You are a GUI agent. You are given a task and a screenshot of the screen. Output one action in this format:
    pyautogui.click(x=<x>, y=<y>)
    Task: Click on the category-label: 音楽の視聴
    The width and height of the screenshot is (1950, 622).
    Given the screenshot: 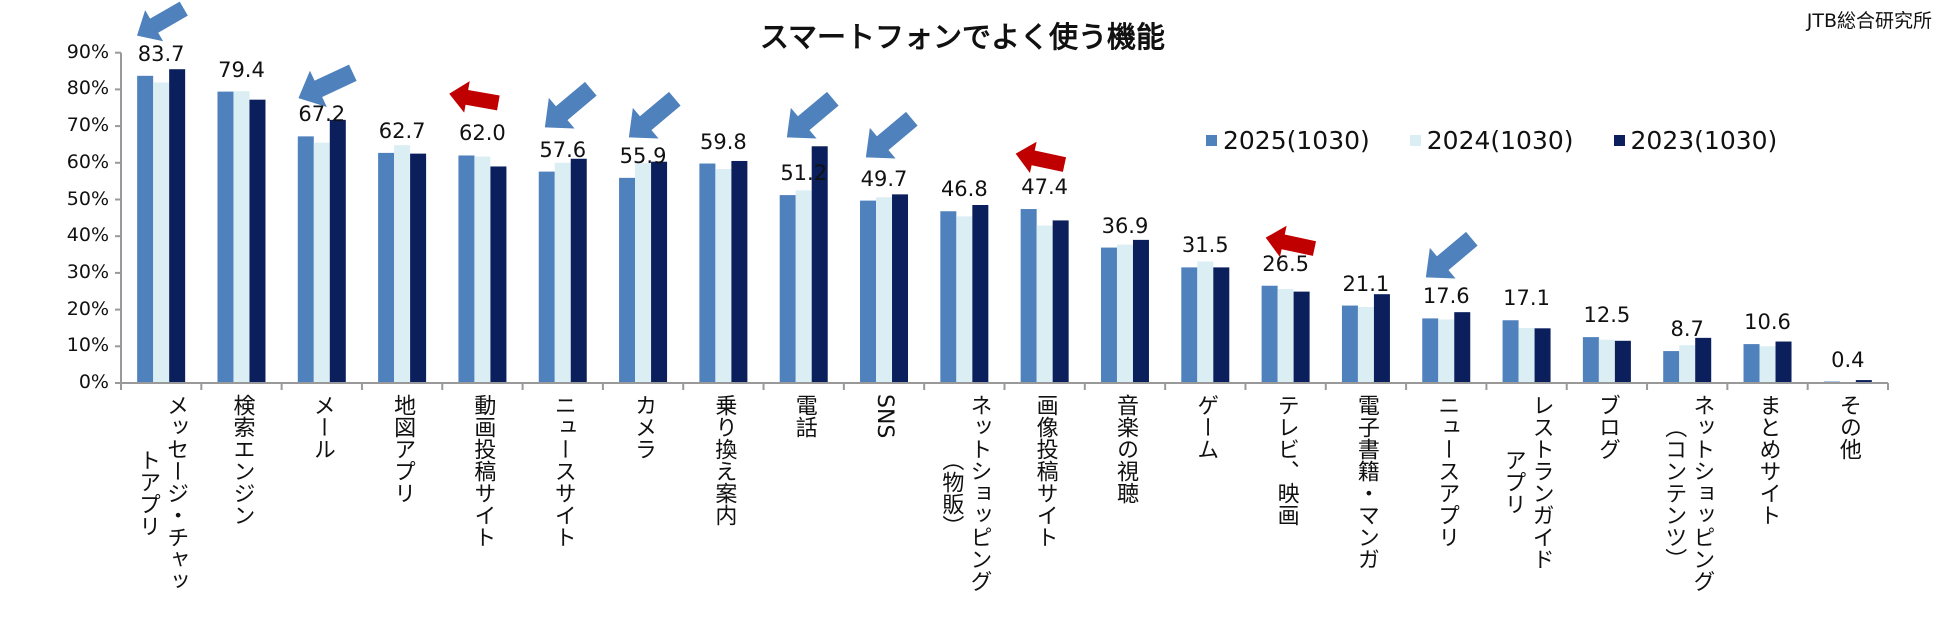 What is the action you would take?
    pyautogui.click(x=1125, y=449)
    